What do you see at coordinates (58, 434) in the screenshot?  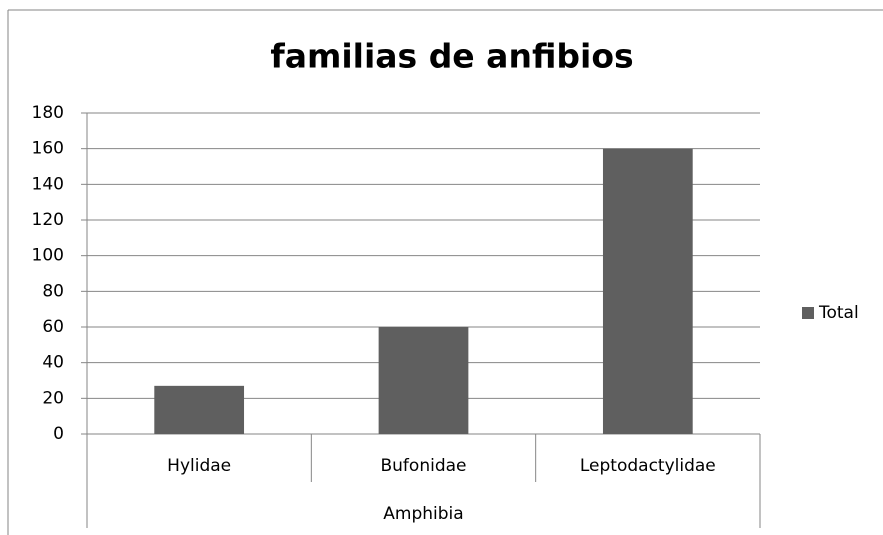 I see `y-tick-label: 0` at bounding box center [58, 434].